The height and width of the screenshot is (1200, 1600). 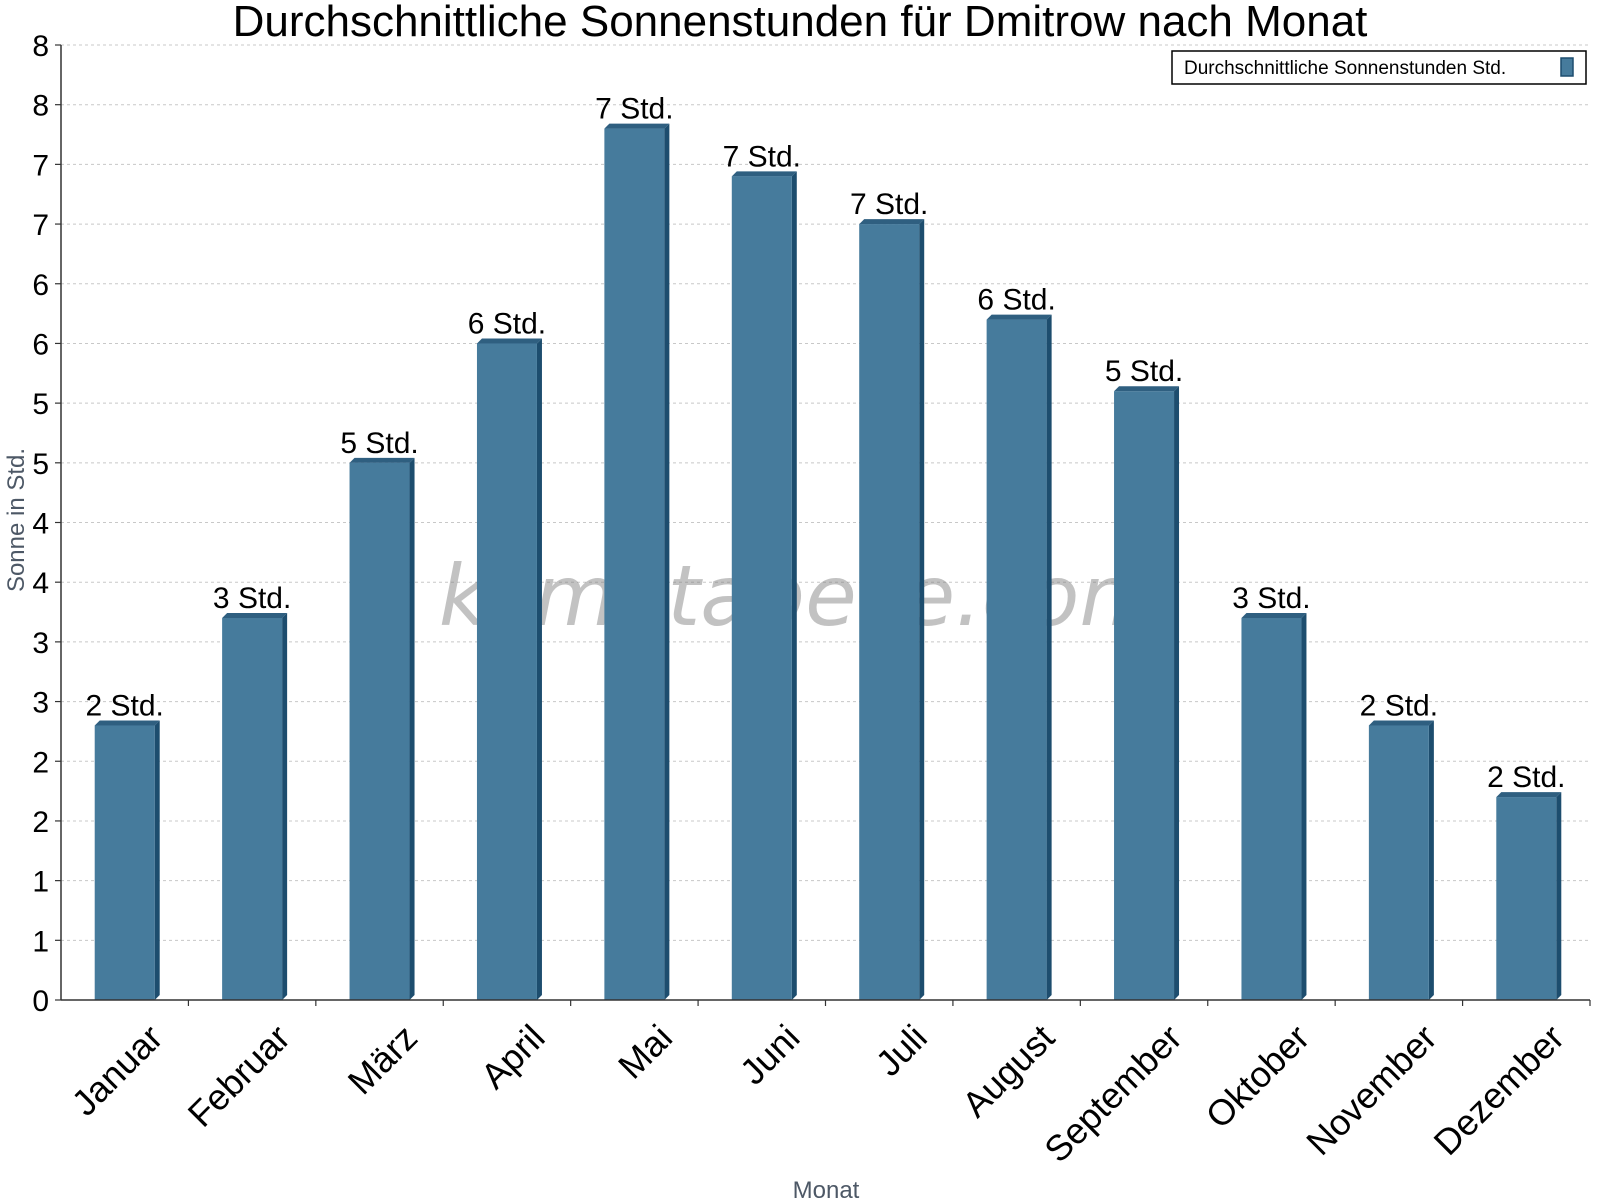 I want to click on watermark: klimatabelle.com, so click(x=800, y=596).